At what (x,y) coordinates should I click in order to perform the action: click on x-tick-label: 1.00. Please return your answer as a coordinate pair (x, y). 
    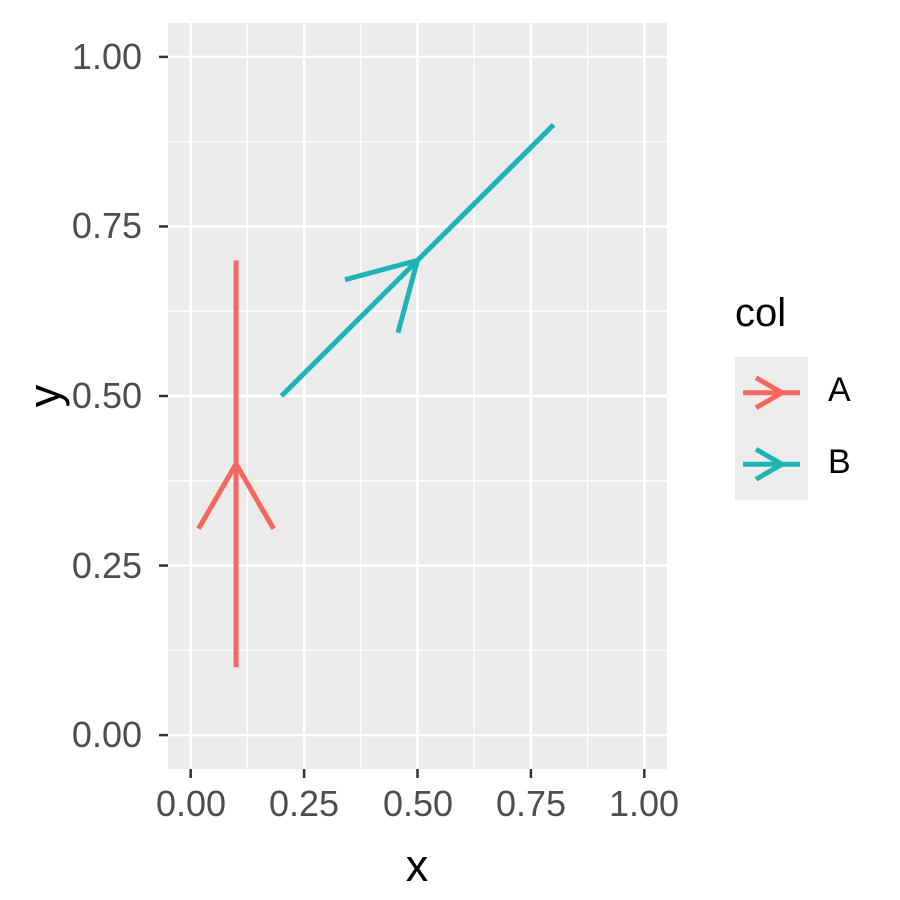
    Looking at the image, I should click on (644, 803).